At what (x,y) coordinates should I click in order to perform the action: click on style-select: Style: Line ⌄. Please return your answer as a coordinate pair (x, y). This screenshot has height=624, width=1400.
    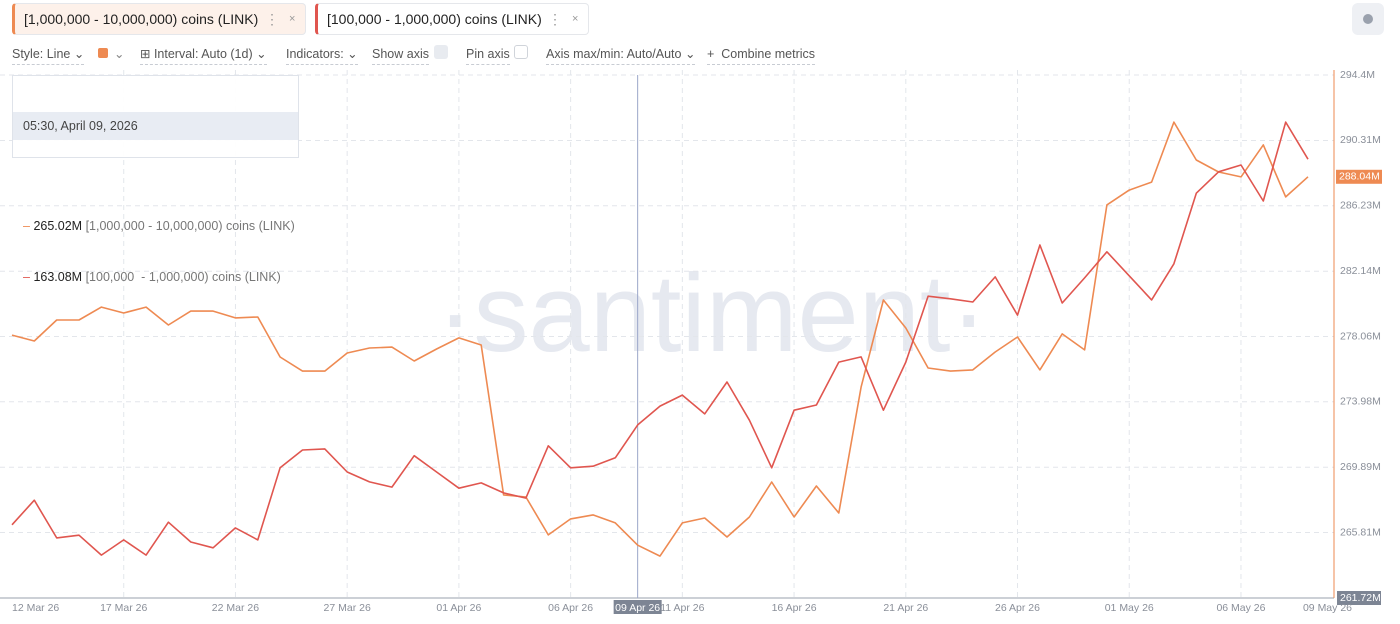
    Looking at the image, I should click on (48, 55).